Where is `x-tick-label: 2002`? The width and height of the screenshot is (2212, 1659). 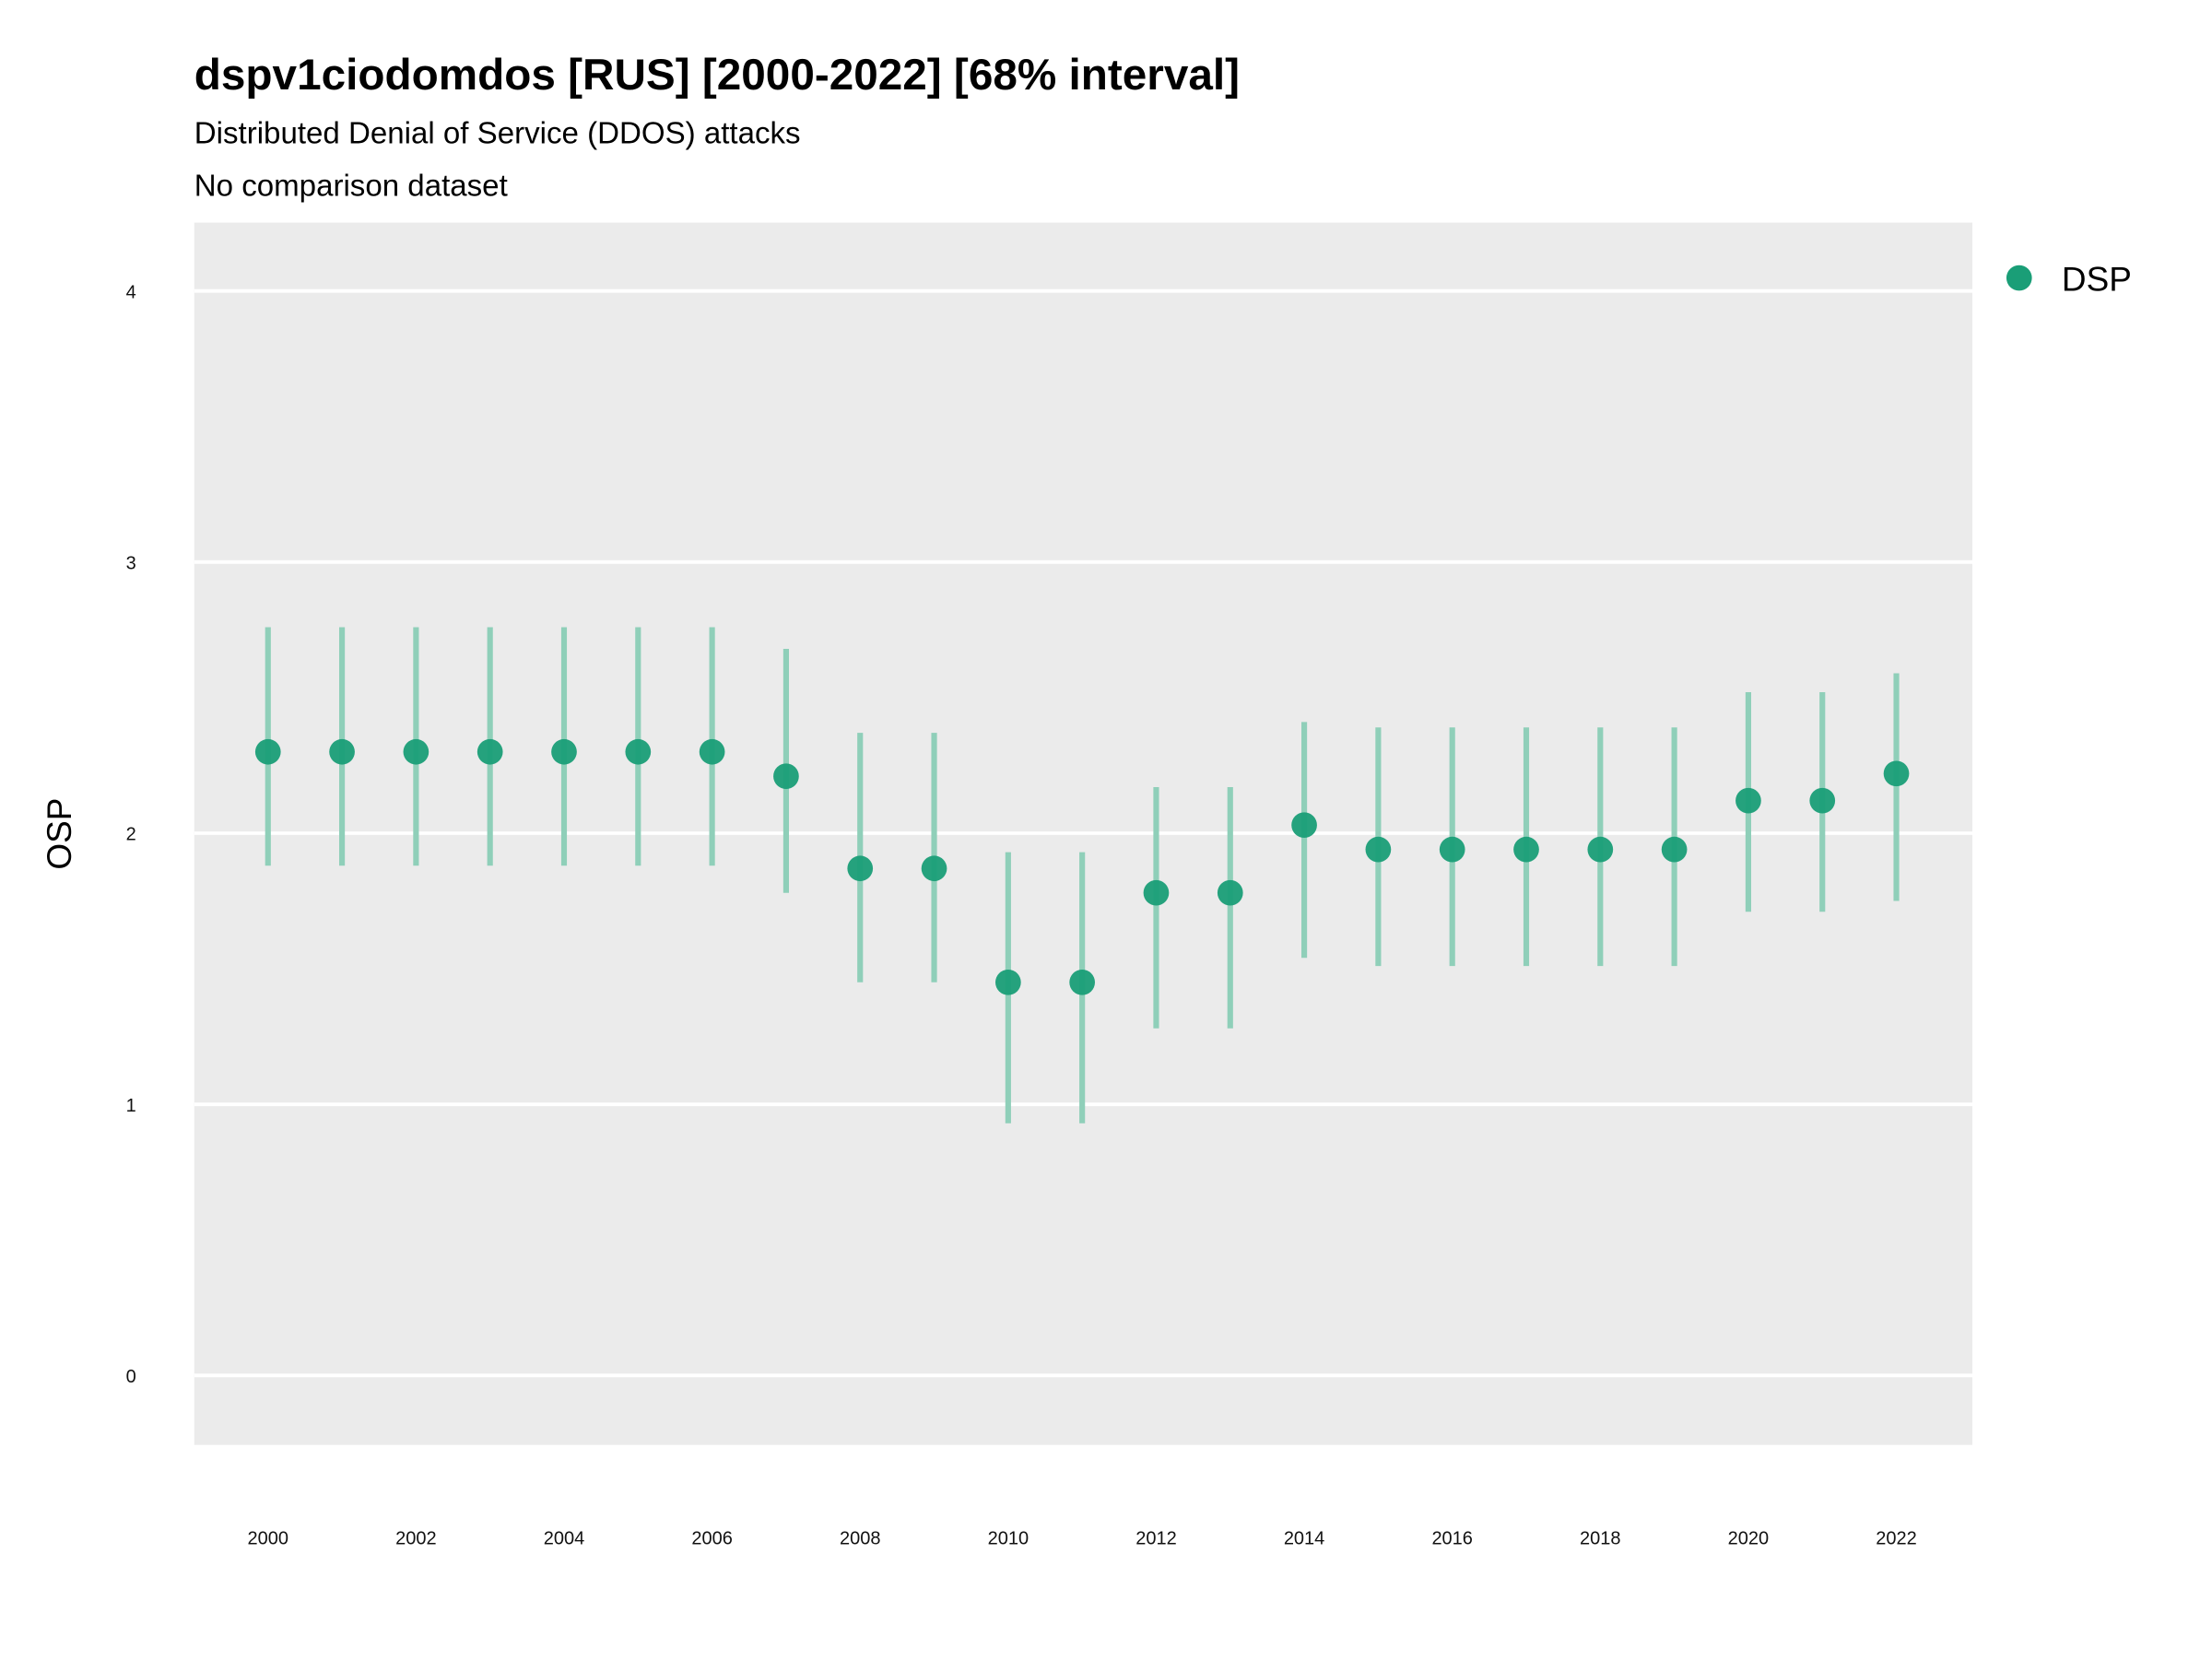
x-tick-label: 2002 is located at coordinates (415, 1538).